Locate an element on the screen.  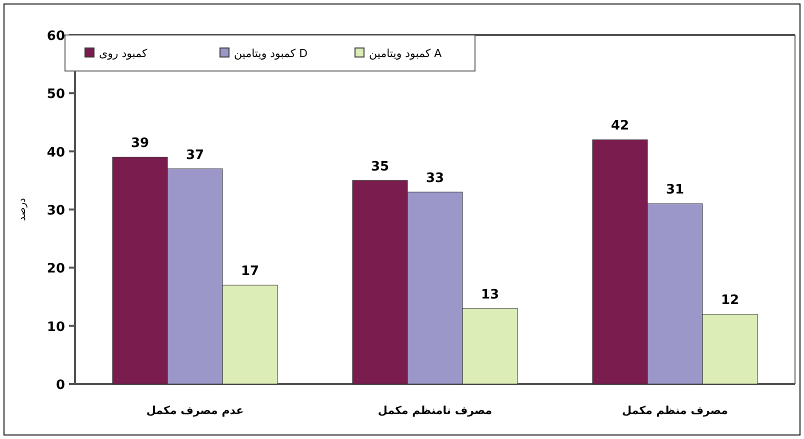
data-label: 17 is located at coordinates (250, 272).